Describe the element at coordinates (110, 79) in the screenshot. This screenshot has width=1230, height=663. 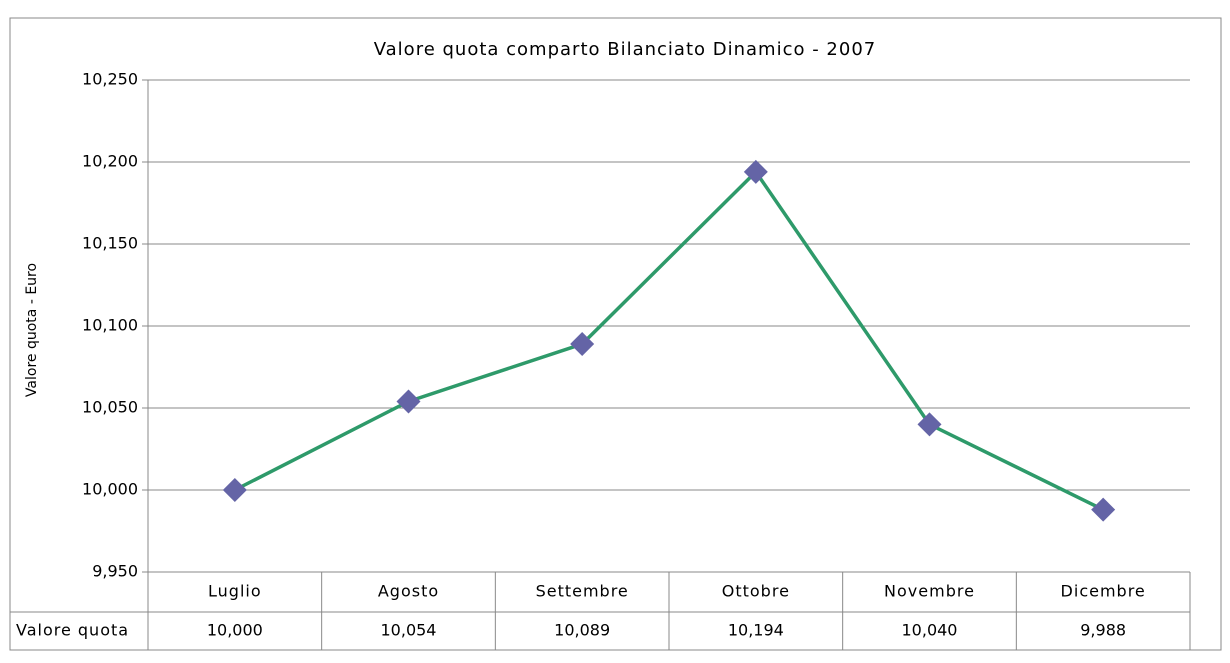
I see `y-tick-label: 10,250` at that location.